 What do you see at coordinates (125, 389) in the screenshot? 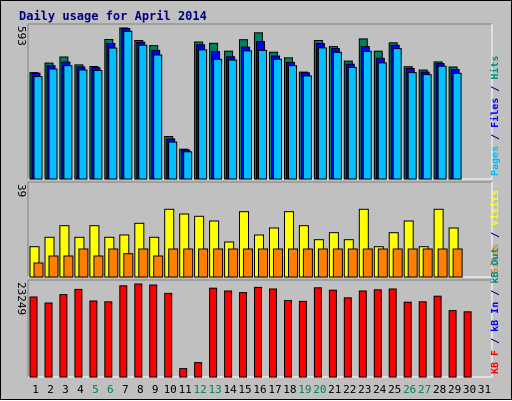
I see `x-tick-day-7: 7` at bounding box center [125, 389].